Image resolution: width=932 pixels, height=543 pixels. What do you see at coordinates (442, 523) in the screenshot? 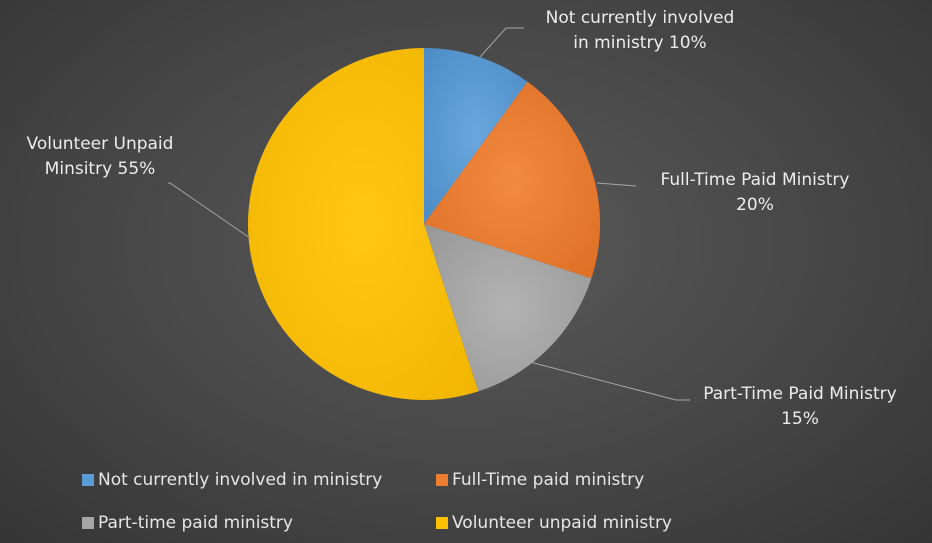
I see `legend-swatch-yellow` at bounding box center [442, 523].